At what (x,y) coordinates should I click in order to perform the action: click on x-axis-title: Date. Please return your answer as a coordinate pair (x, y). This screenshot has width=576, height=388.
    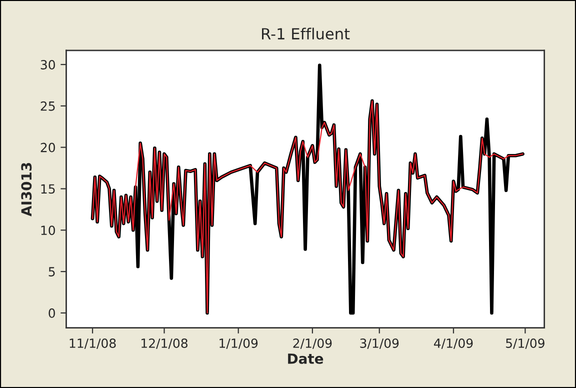
    Looking at the image, I should click on (306, 359).